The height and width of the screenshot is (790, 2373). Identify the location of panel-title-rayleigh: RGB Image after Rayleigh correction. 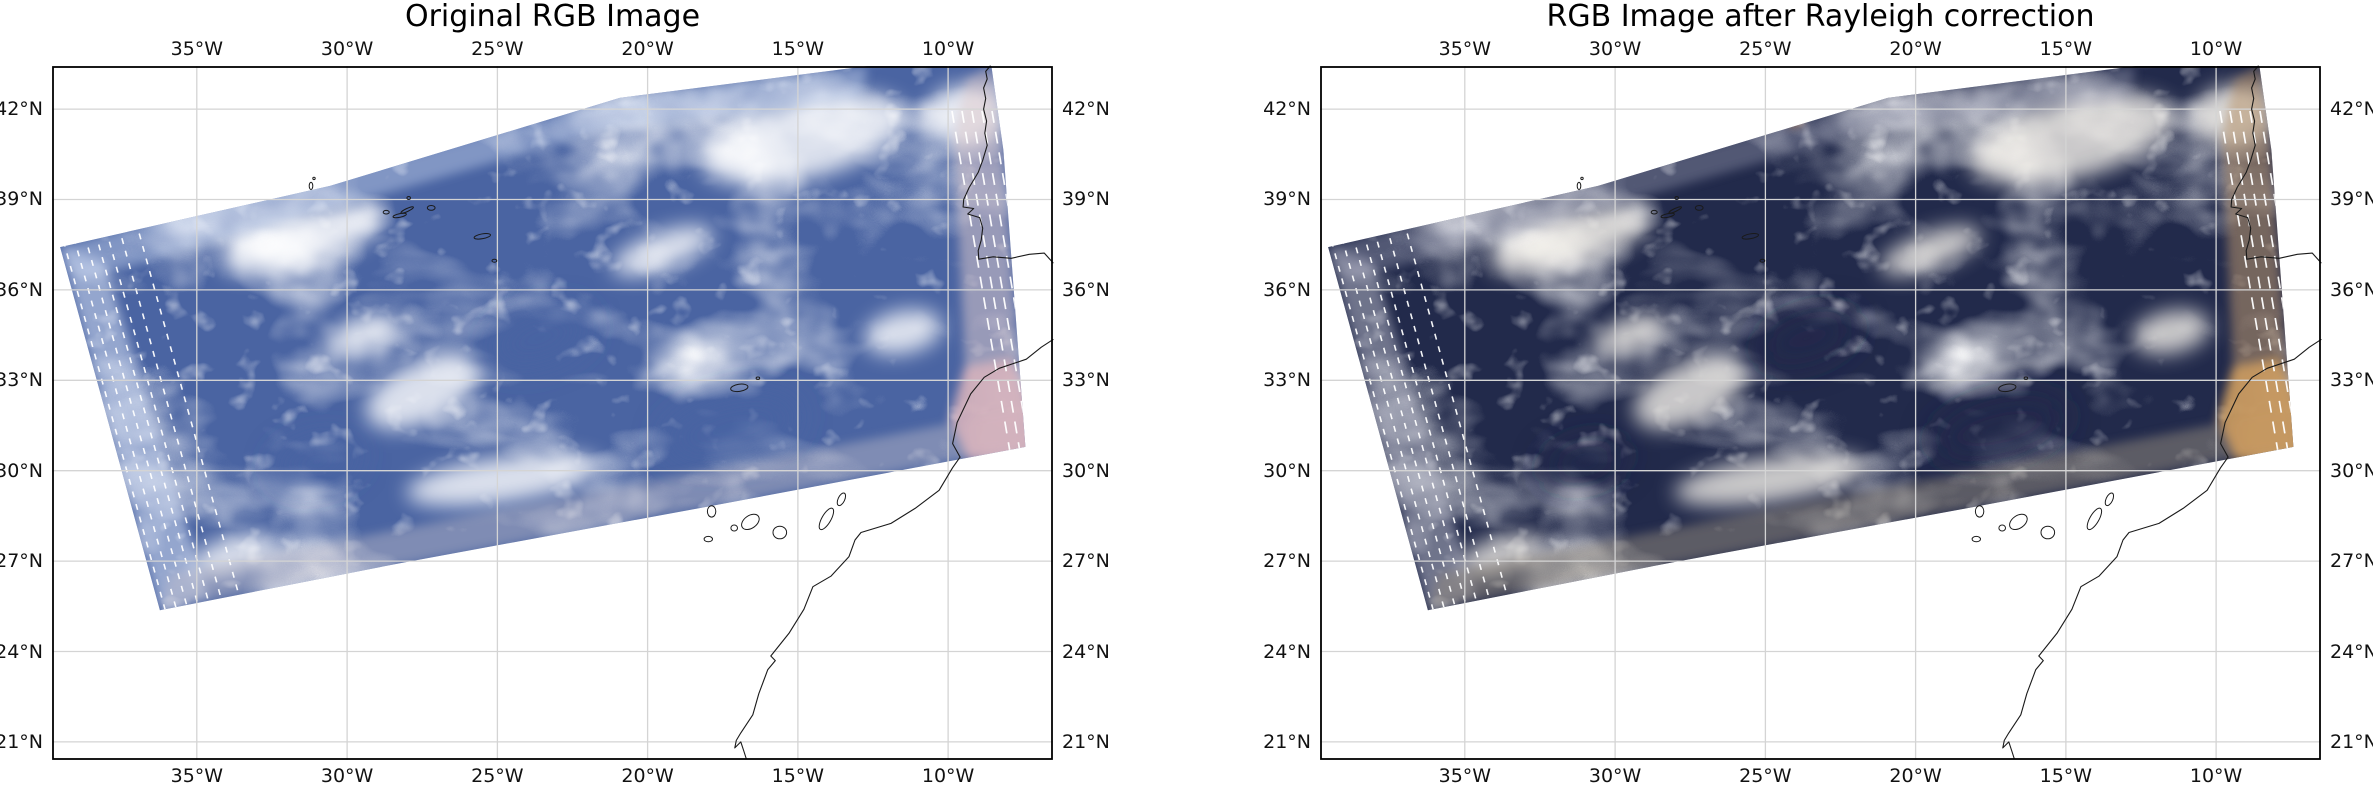
(1820, 17).